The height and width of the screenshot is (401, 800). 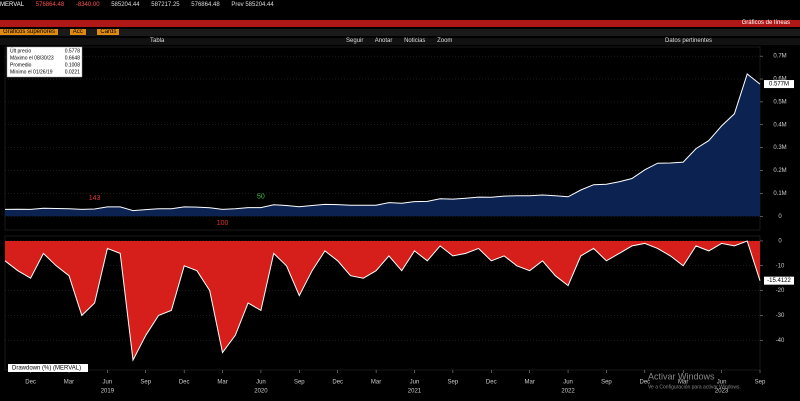 What do you see at coordinates (31, 72) in the screenshot?
I see `stat-label: Mínimo el 01/26/19` at bounding box center [31, 72].